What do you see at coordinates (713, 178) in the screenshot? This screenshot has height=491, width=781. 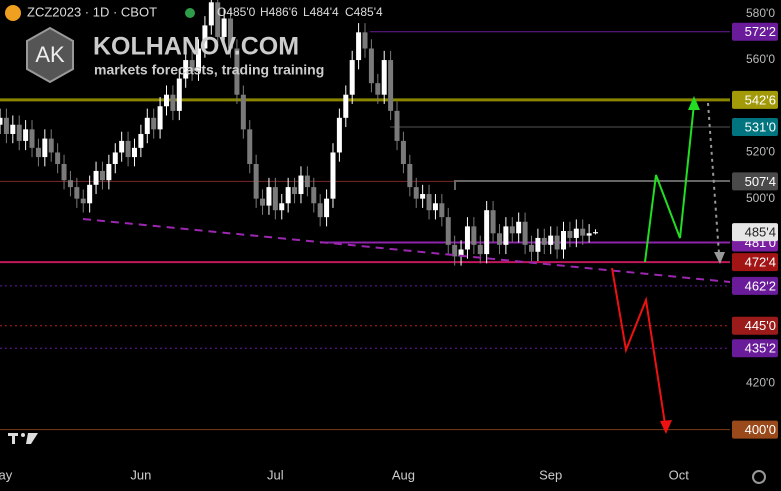 I see `projection` at bounding box center [713, 178].